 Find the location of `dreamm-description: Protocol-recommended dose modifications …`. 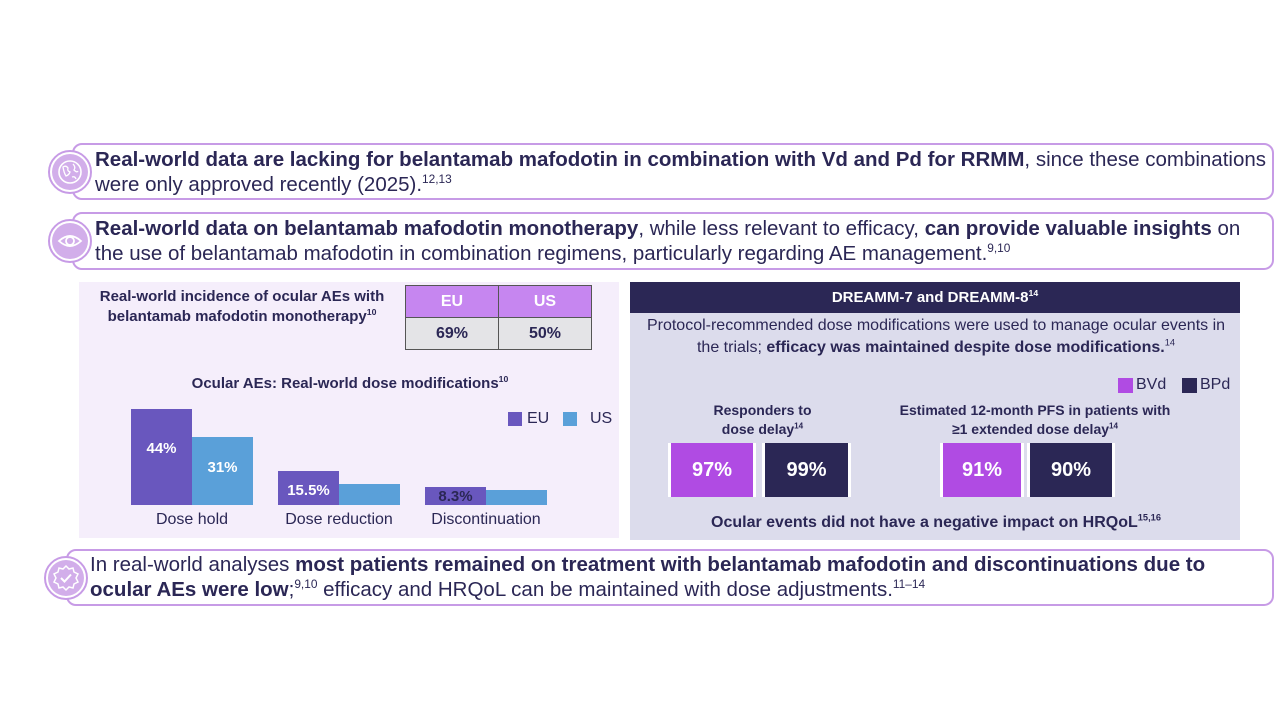

dreamm-description: Protocol-recommended dose modifications … is located at coordinates (936, 337).